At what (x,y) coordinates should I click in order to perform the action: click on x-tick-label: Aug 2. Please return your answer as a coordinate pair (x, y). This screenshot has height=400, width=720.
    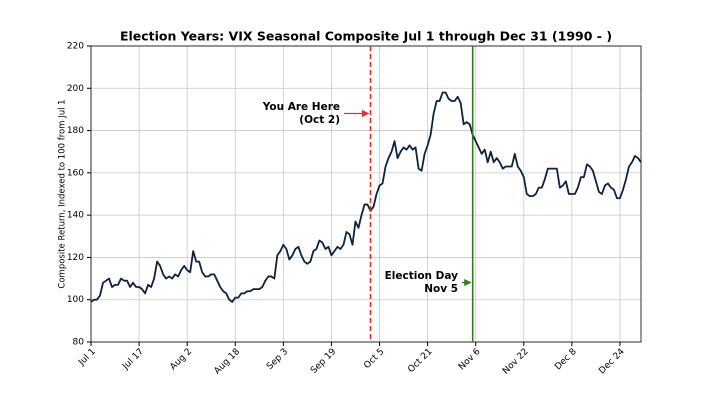
    Looking at the image, I should click on (181, 360).